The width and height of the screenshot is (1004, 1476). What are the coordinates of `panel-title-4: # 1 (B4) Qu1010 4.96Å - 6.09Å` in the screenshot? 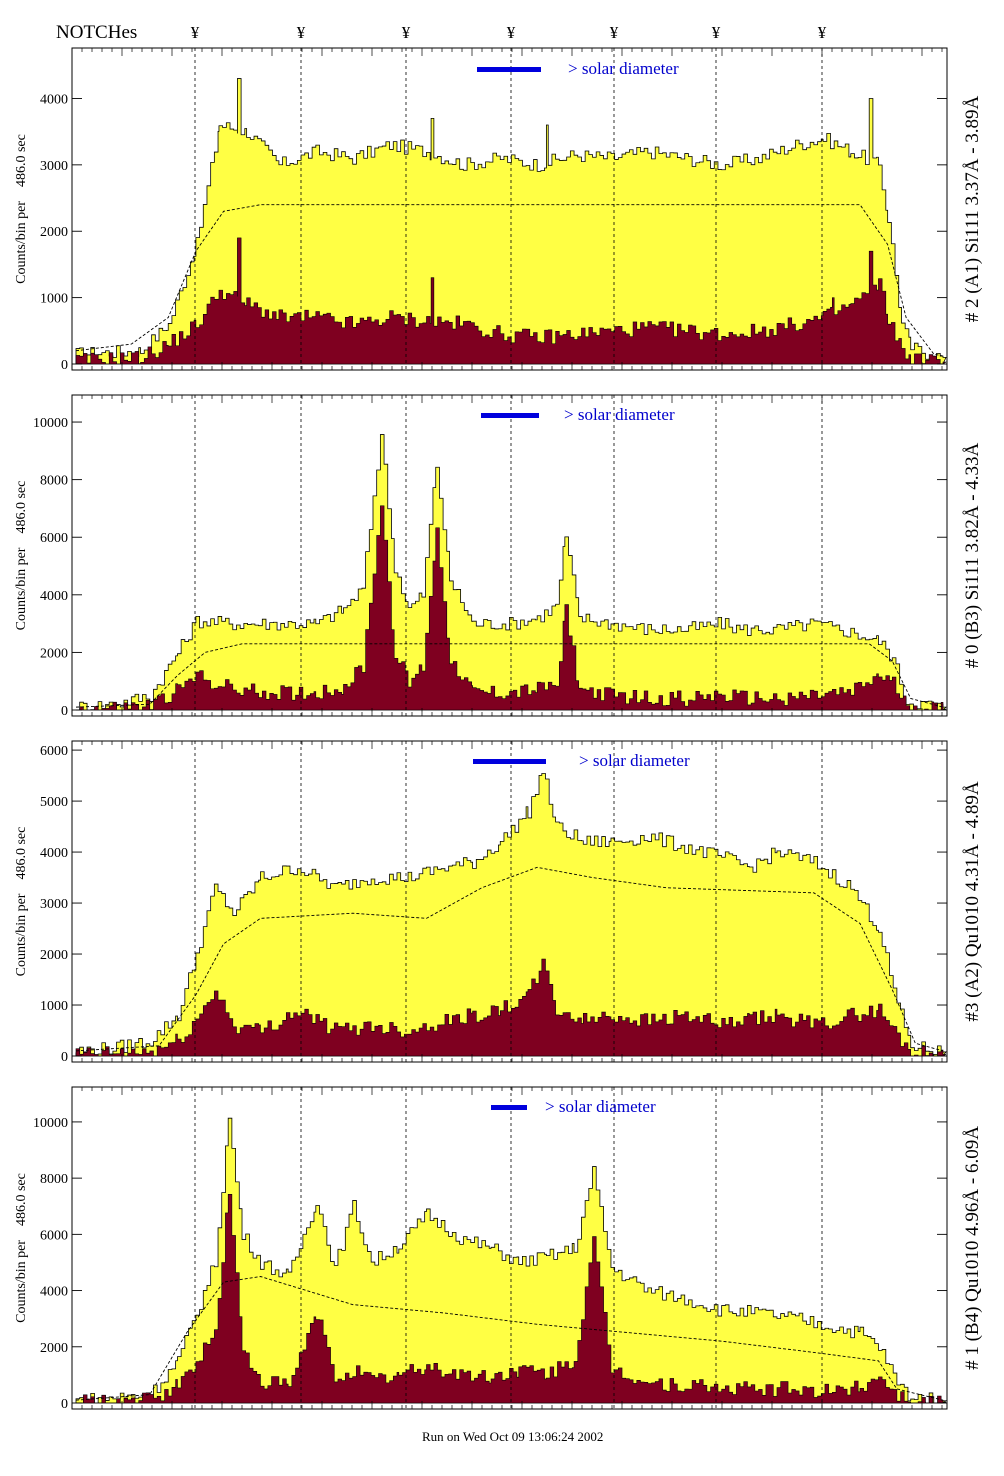 It's located at (972, 1248).